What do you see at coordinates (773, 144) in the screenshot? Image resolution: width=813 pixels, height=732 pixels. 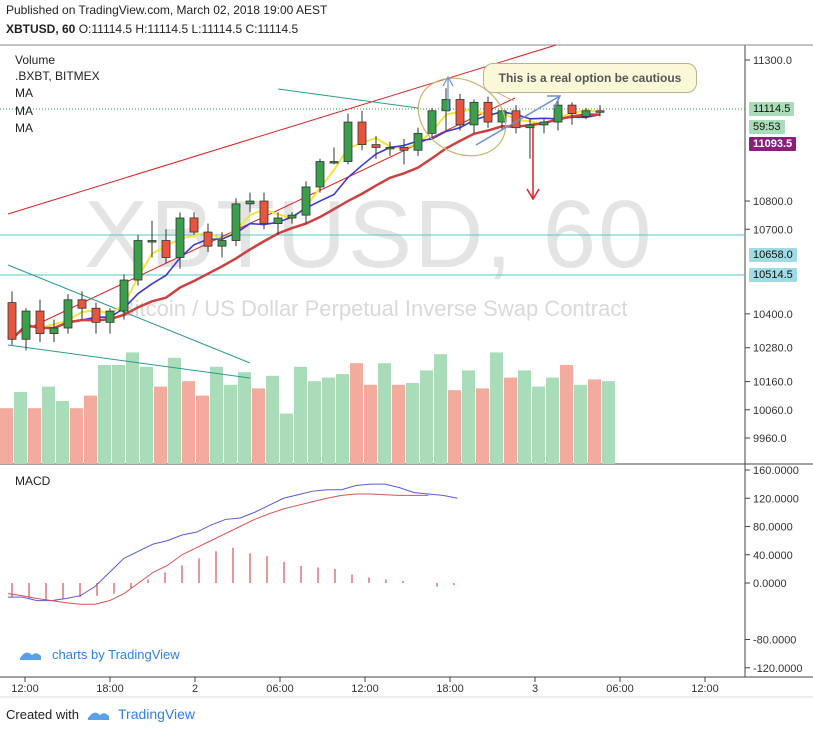 I see `ma-value-tag: 11093.5` at bounding box center [773, 144].